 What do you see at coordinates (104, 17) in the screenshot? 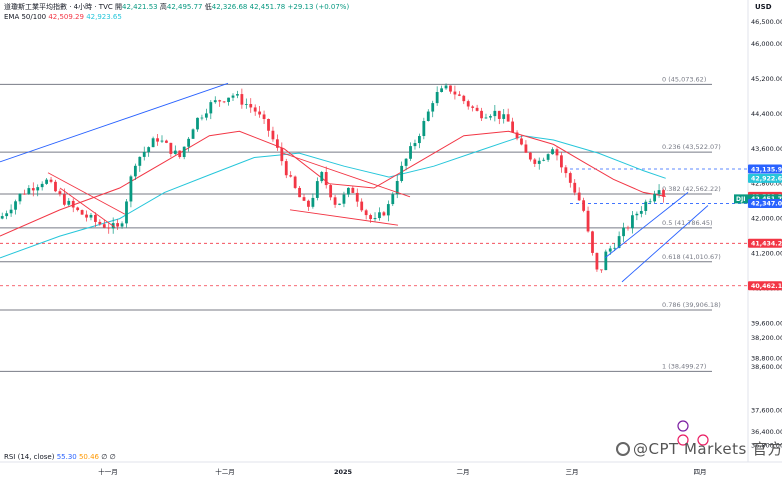
I see `ema100-value: 42,923.65` at bounding box center [104, 17].